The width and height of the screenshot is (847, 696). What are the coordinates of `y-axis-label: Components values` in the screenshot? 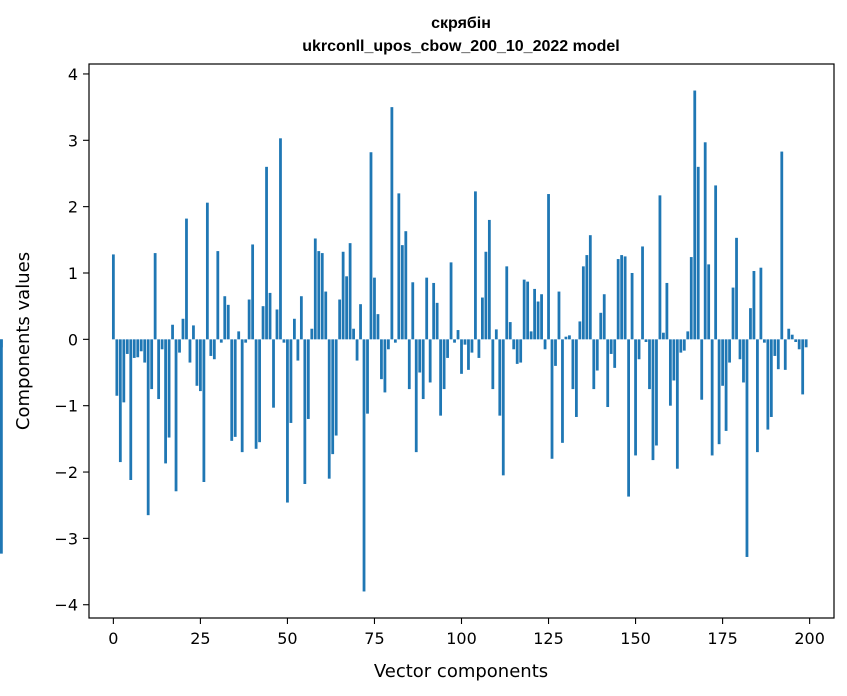 It's located at (23, 341).